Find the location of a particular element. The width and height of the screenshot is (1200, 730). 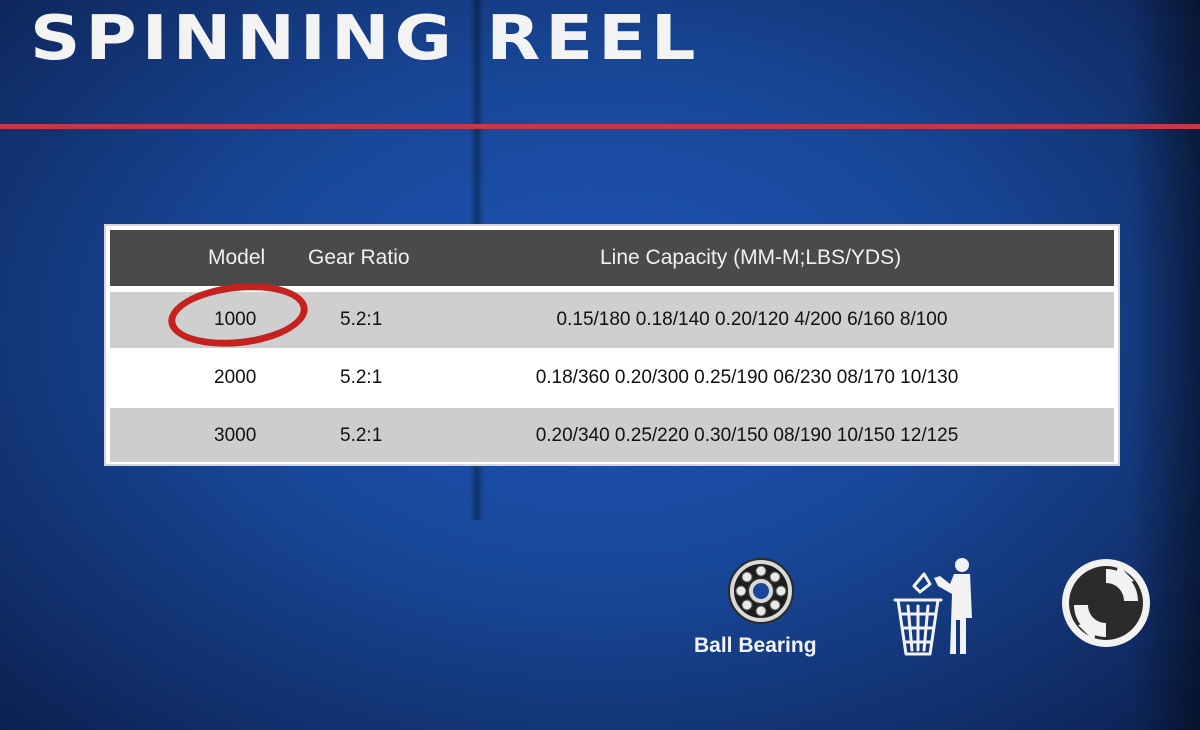

cell-model: 3000 is located at coordinates (235, 435).